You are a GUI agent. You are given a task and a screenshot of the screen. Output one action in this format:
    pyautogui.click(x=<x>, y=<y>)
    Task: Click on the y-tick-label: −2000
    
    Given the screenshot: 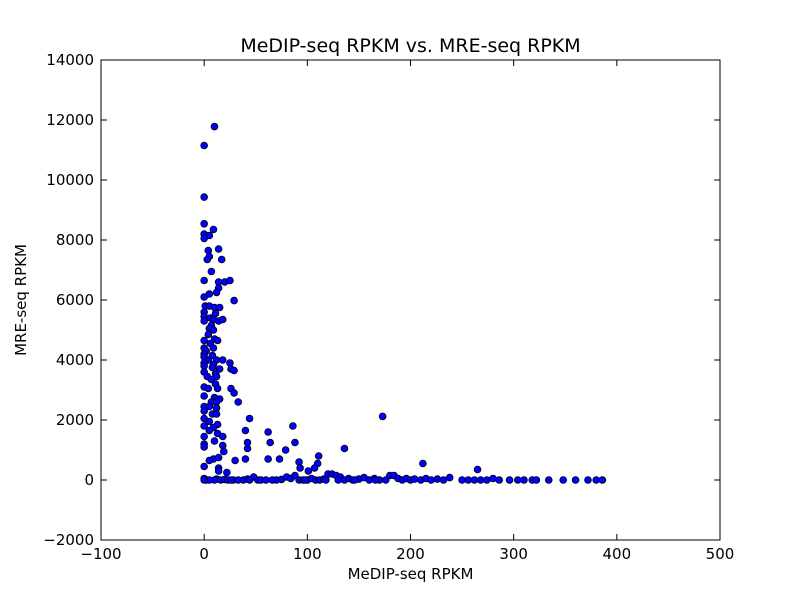 What is the action you would take?
    pyautogui.click(x=68, y=540)
    